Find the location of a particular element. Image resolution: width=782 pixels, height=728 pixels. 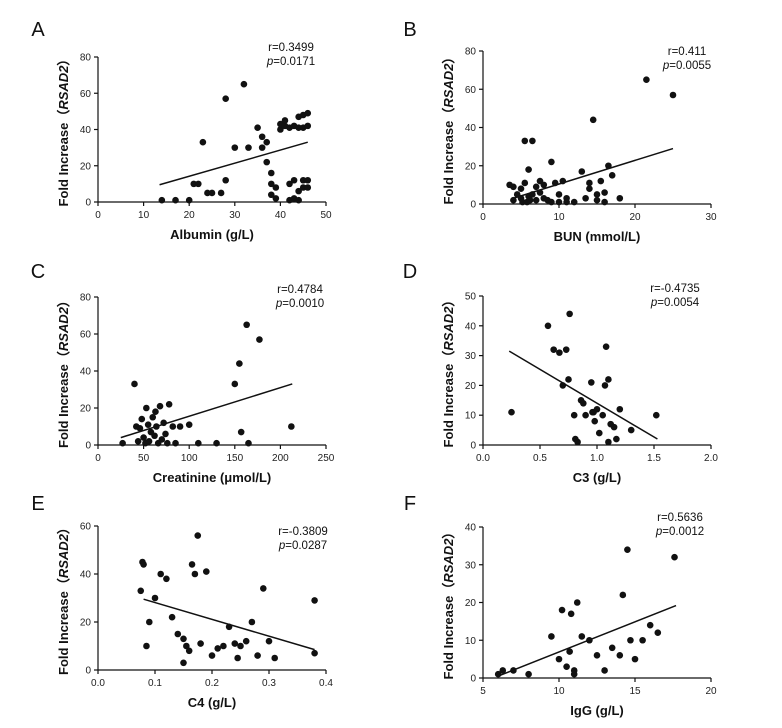

x-tick-label: 20 is located at coordinates (711, 691).